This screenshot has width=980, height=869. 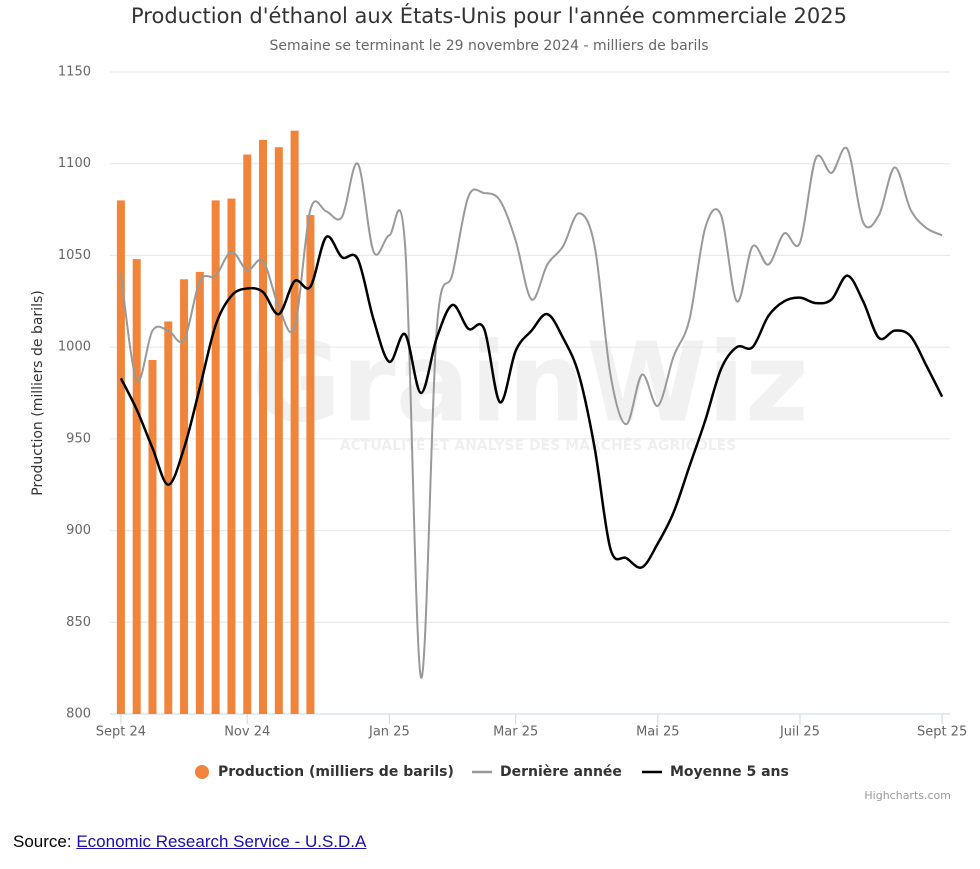 What do you see at coordinates (657, 732) in the screenshot?
I see `x-tick-label: Mai 25` at bounding box center [657, 732].